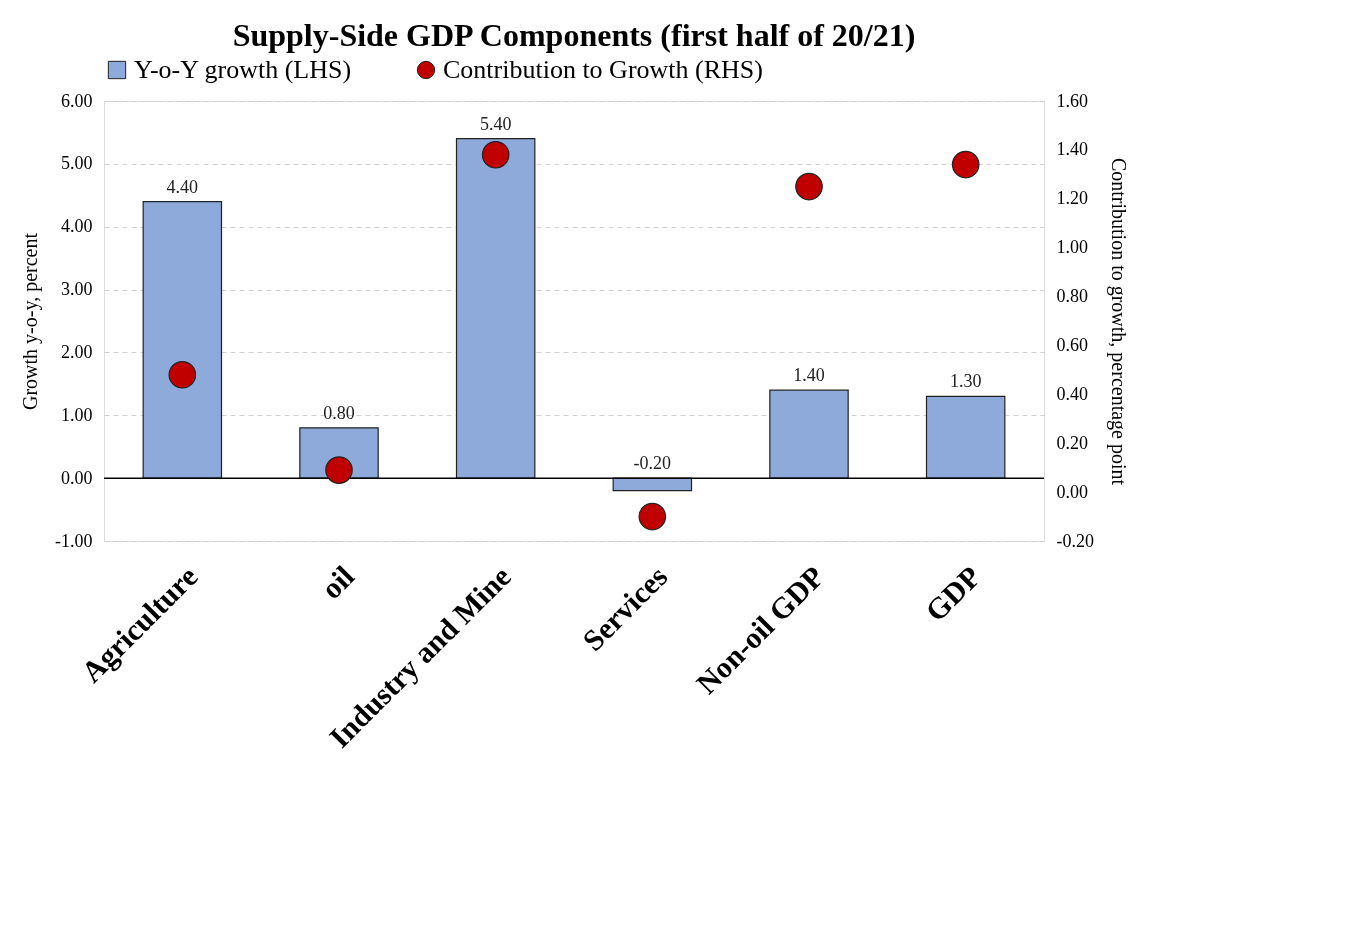 The width and height of the screenshot is (1350, 947). I want to click on data-label: 1.40, so click(809, 375).